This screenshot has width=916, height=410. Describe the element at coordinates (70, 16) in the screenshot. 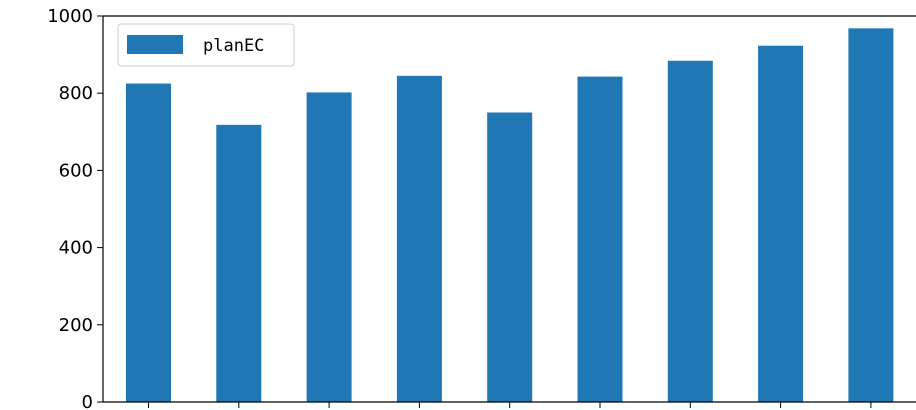

I see `y-tick-label-5: 1000` at that location.